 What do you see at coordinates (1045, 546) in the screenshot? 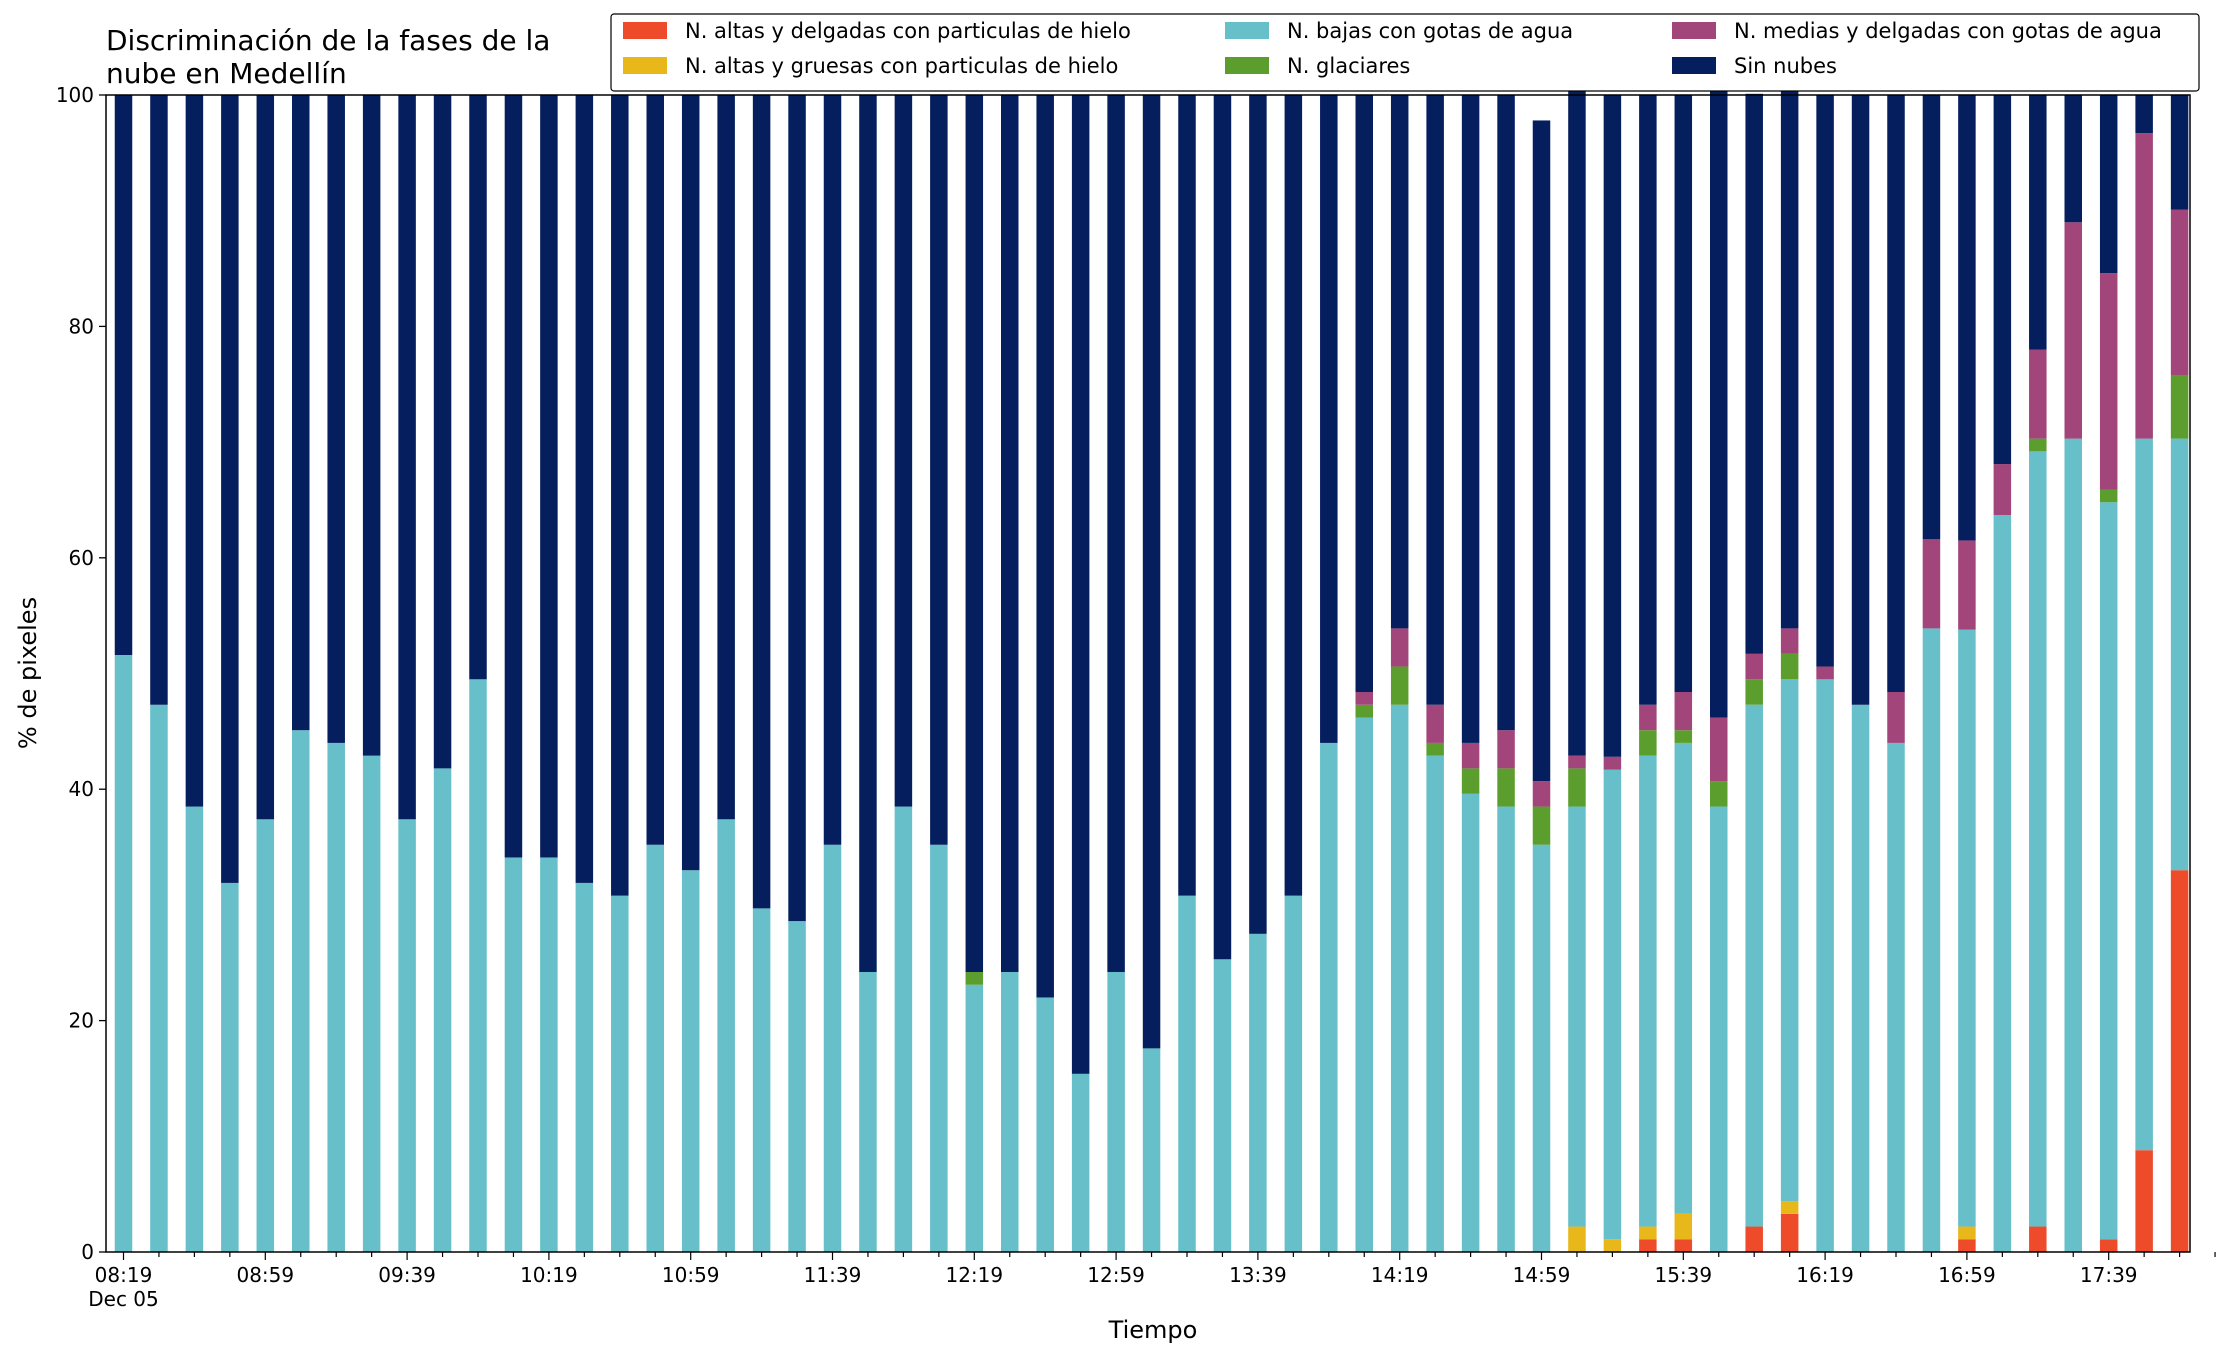
I see `bar-segment-s5-t26` at bounding box center [1045, 546].